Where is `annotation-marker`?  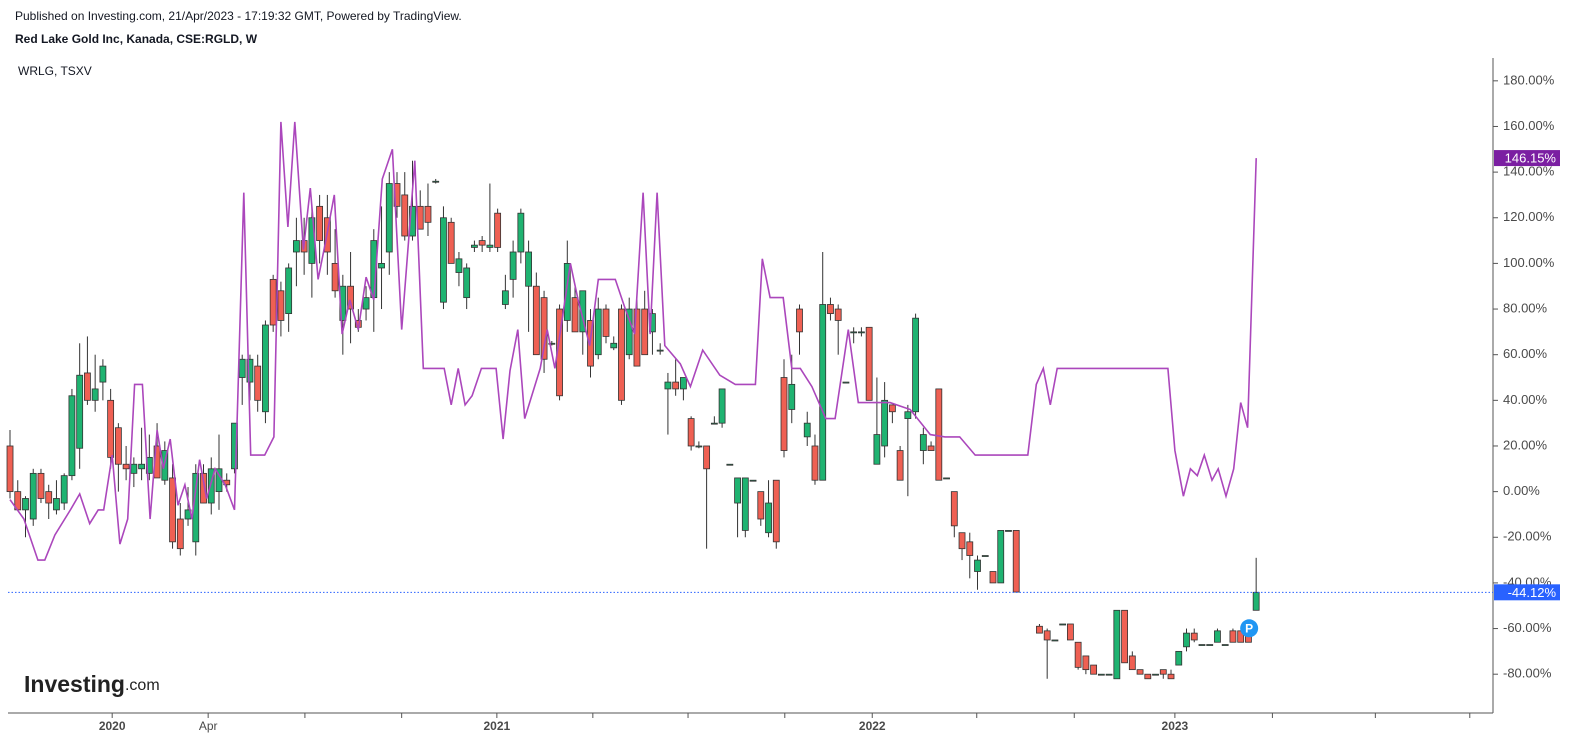 annotation-marker is located at coordinates (1249, 628).